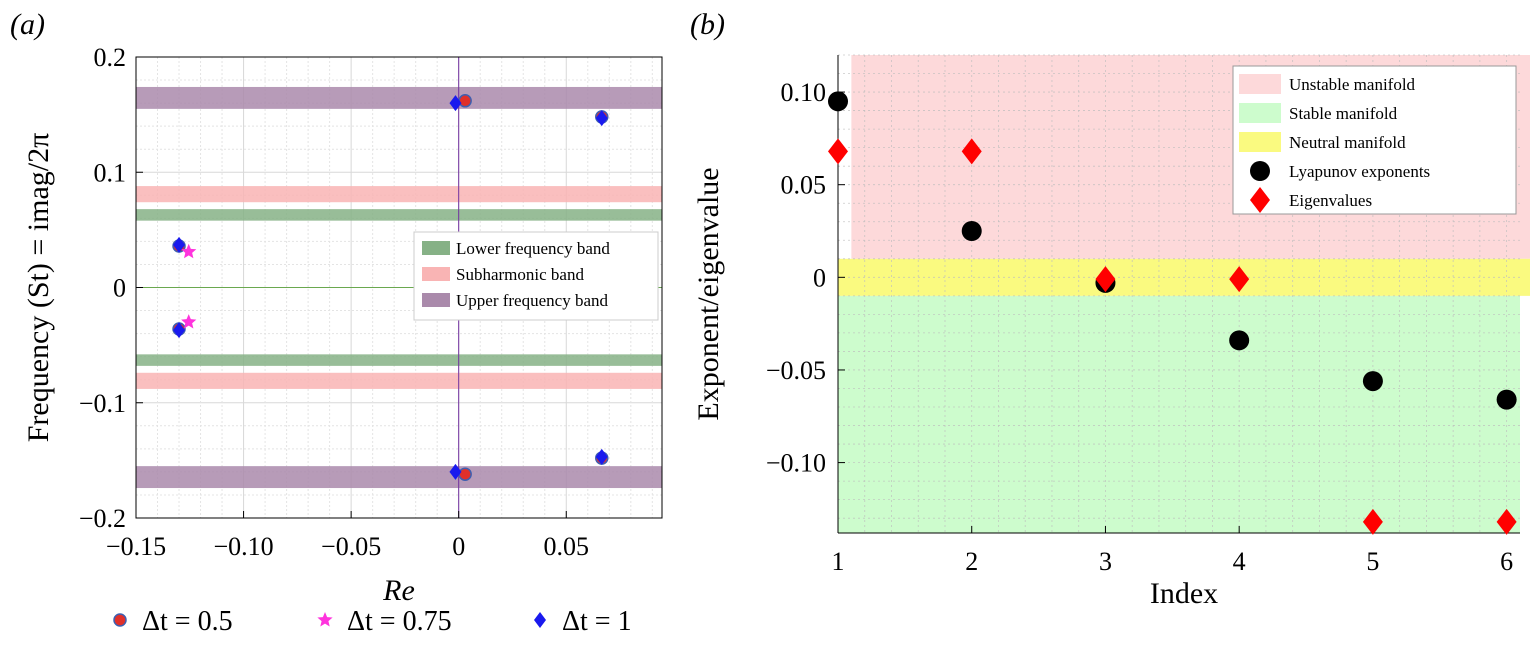 This screenshot has height=667, width=1530. What do you see at coordinates (533, 248) in the screenshot?
I see `legend-label: Lower frequency band` at bounding box center [533, 248].